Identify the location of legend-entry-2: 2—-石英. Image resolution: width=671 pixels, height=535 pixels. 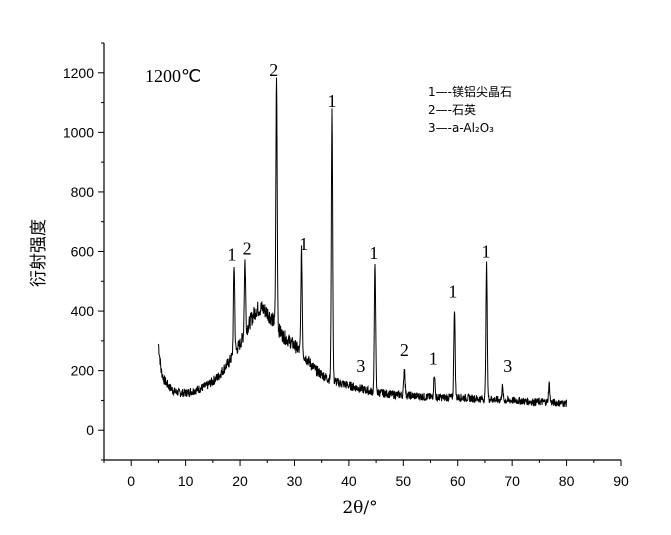
(452, 110).